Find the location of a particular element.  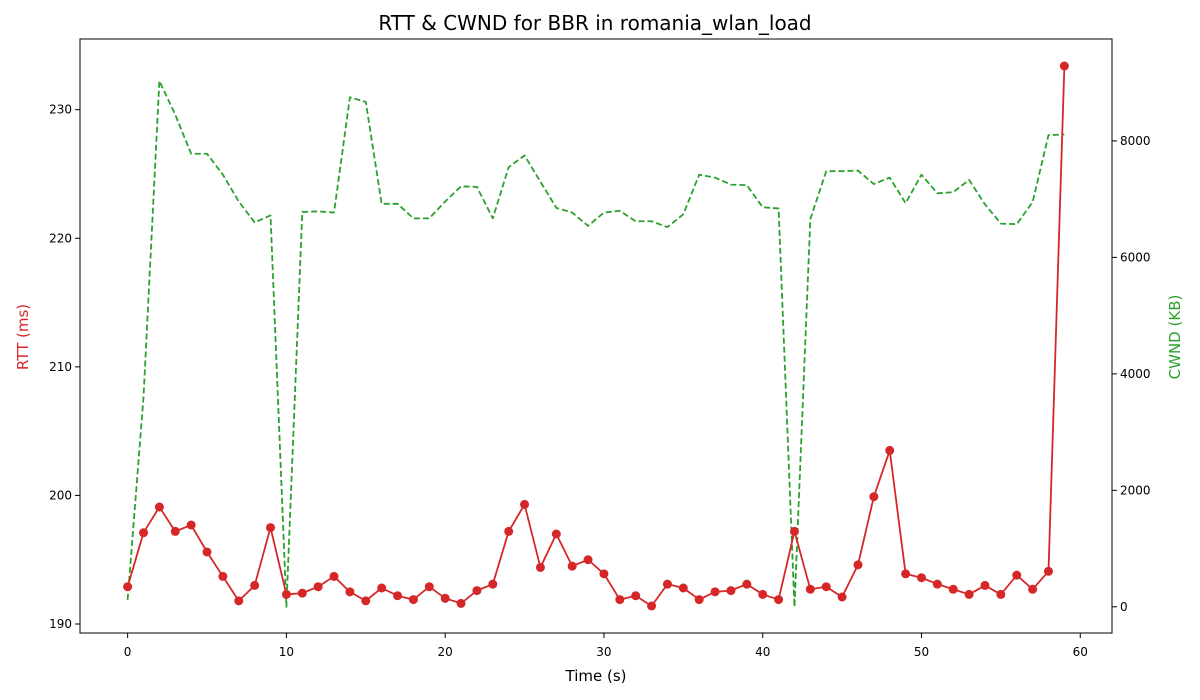

left-y-tick-label: 190 is located at coordinates (60, 624).